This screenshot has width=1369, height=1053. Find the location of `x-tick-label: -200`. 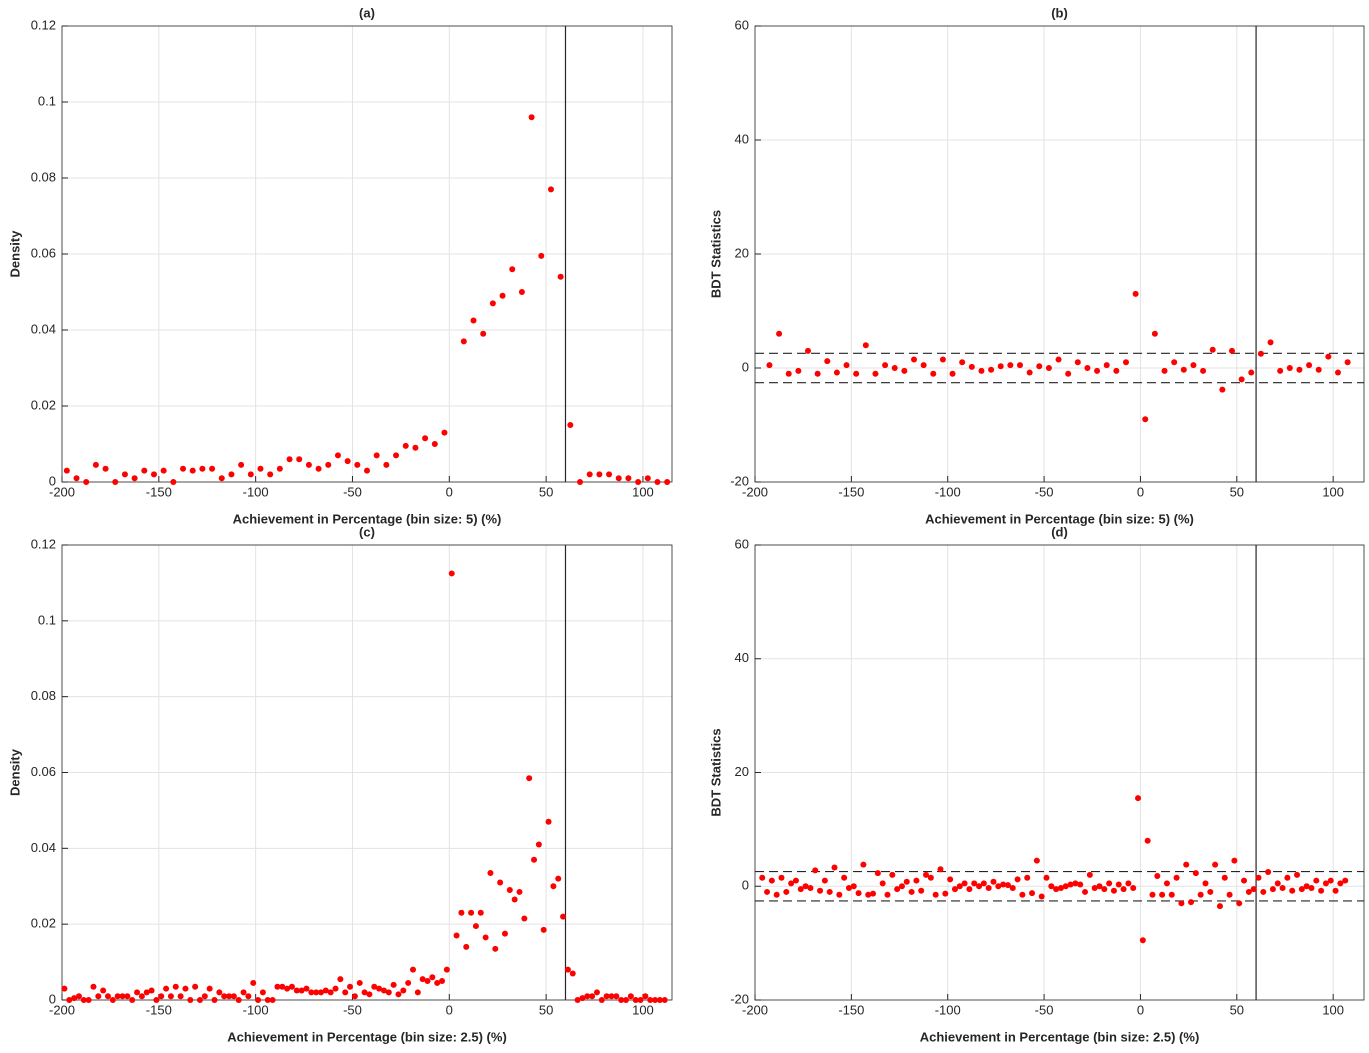

x-tick-label: -200 is located at coordinates (62, 1009).